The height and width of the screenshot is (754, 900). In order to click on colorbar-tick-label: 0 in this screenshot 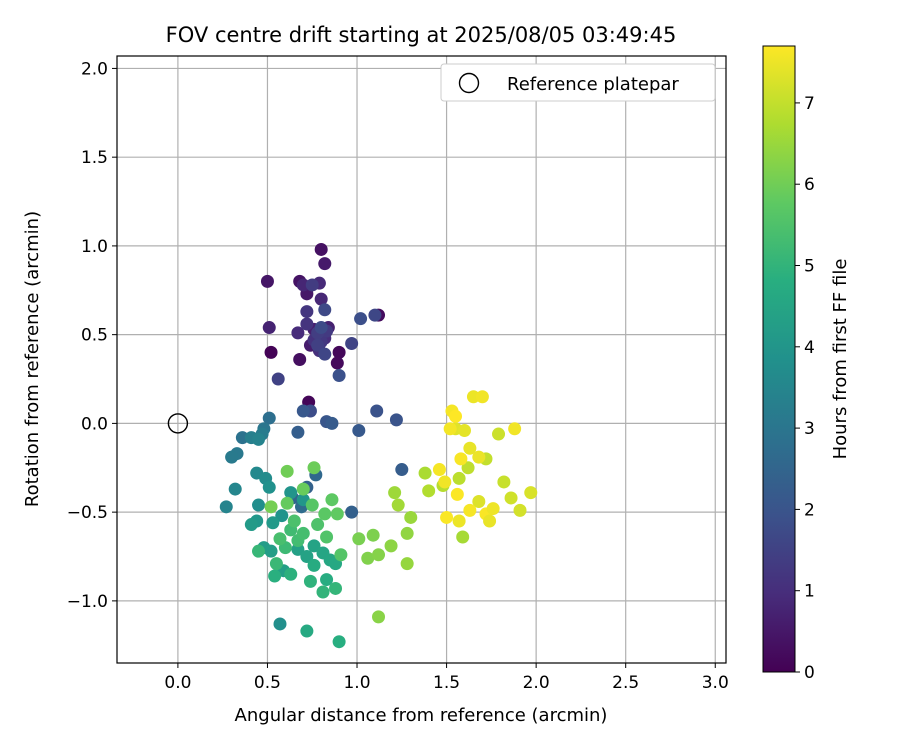, I will do `click(809, 673)`.